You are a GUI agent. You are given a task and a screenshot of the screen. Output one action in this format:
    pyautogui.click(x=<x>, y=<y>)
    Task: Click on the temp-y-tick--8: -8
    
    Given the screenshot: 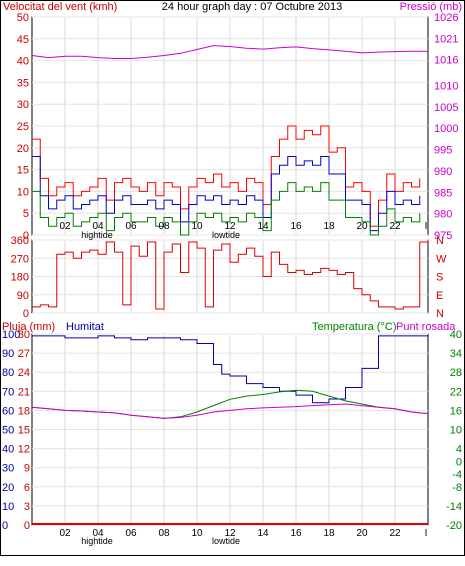 What is the action you would take?
    pyautogui.click(x=457, y=488)
    